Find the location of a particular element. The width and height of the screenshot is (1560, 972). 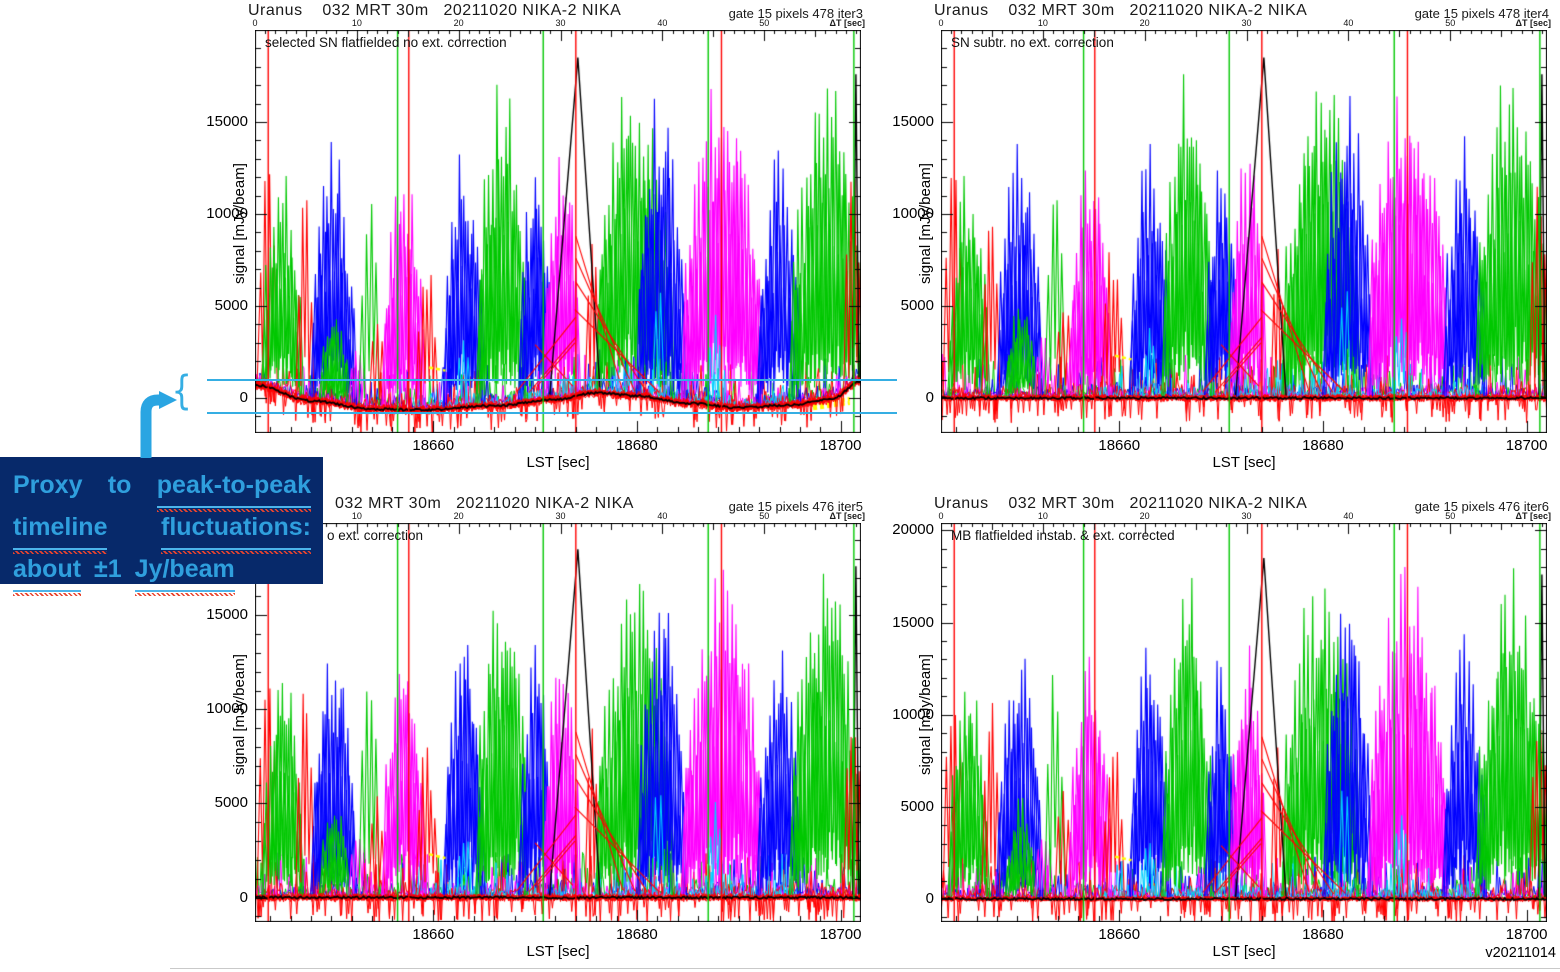

y-tick-label: 20000 is located at coordinates (913, 530).